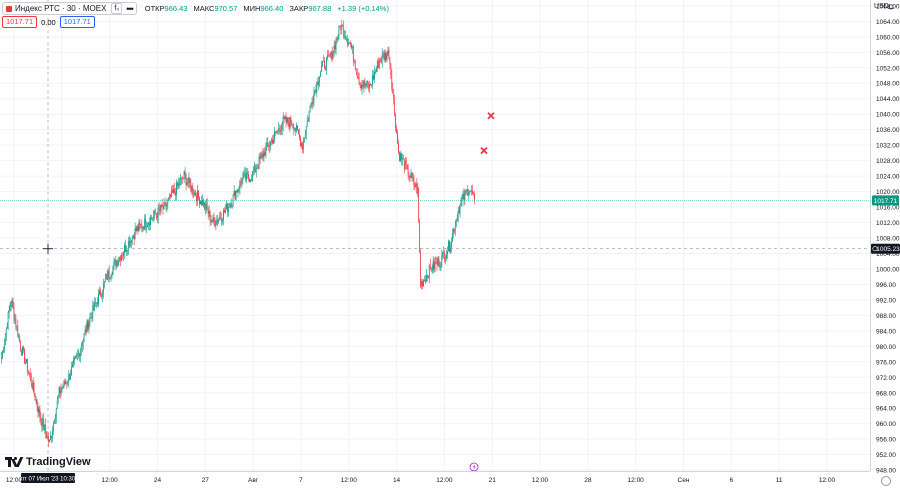 This screenshot has width=900, height=488. Describe the element at coordinates (130, 8) in the screenshot. I see `more-dots-icon: •••` at that location.